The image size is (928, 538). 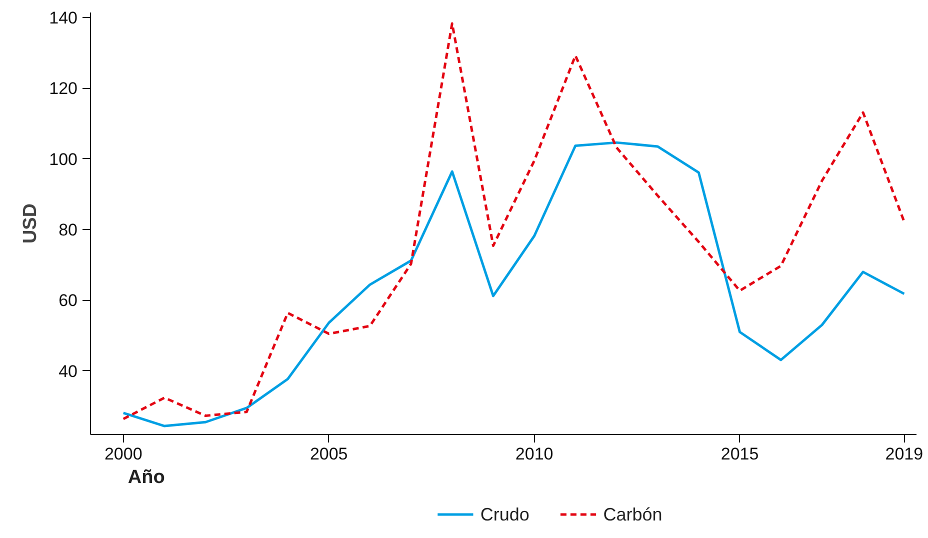 I want to click on y-tick-label: 40, so click(x=68, y=371).